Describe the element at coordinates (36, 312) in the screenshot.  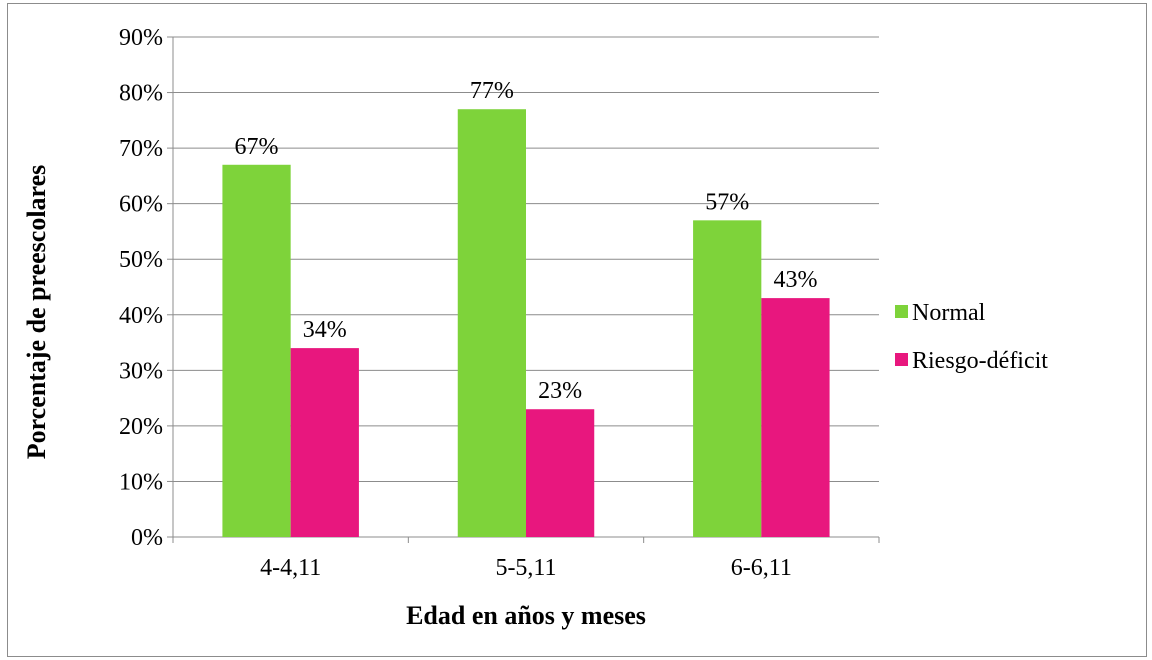
I see `y-axis-title: Porcentaje de preescolares` at that location.